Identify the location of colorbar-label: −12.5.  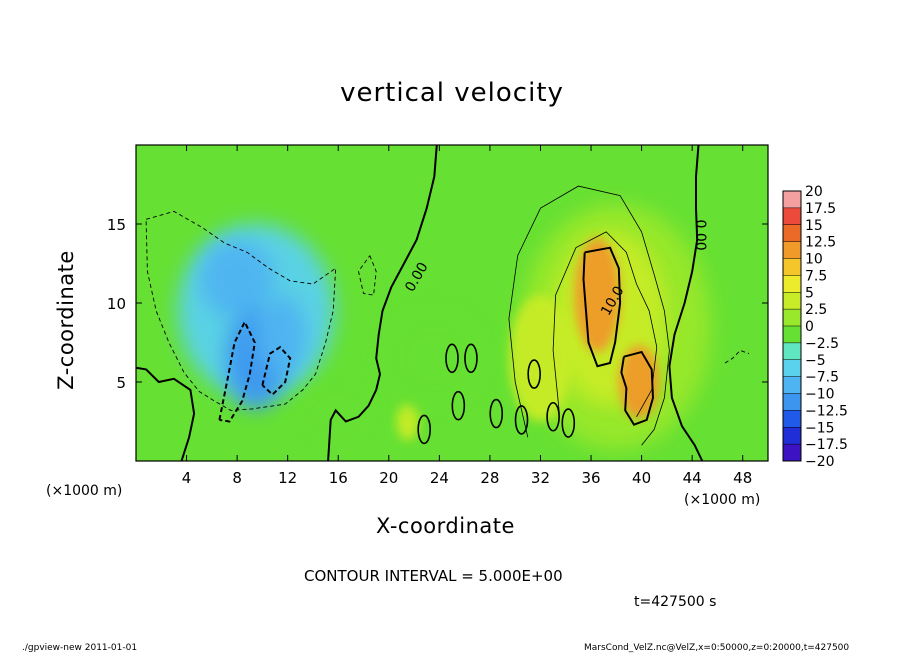
(826, 411).